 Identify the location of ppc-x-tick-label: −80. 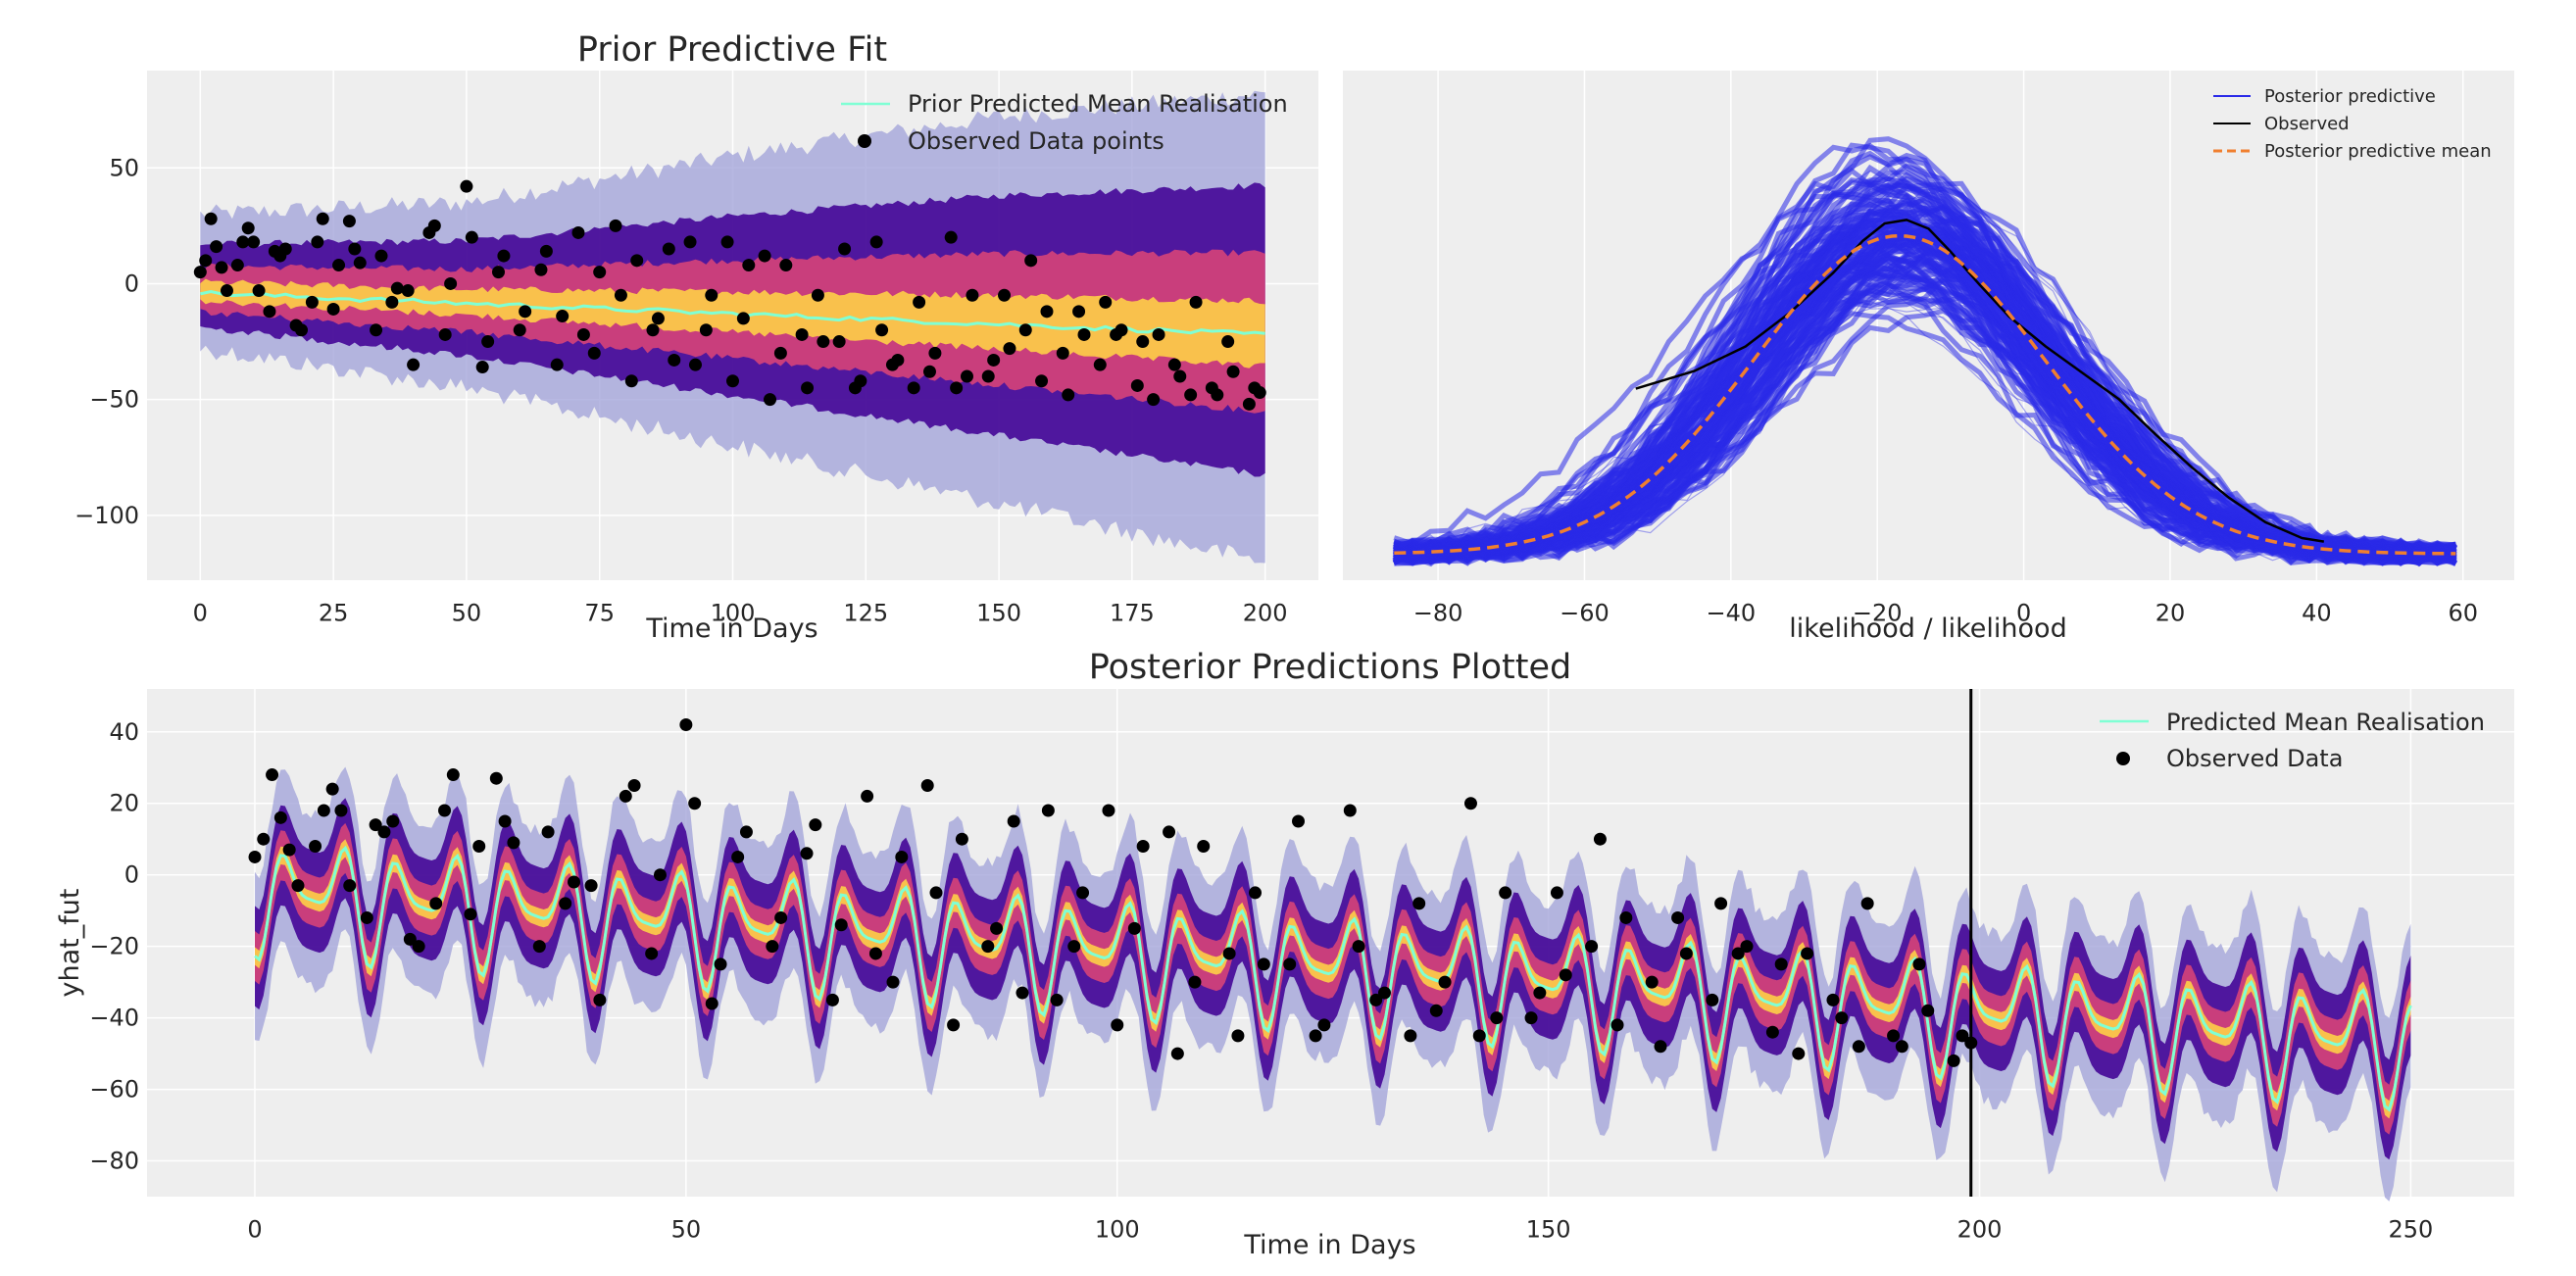
(1438, 614).